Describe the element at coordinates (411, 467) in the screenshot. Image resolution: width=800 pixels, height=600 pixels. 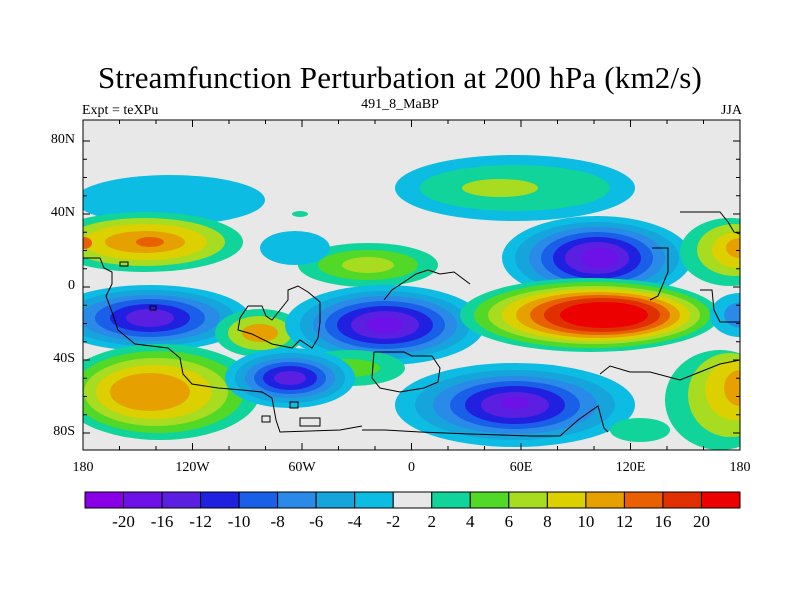
I see `x-tick-label: 0` at that location.